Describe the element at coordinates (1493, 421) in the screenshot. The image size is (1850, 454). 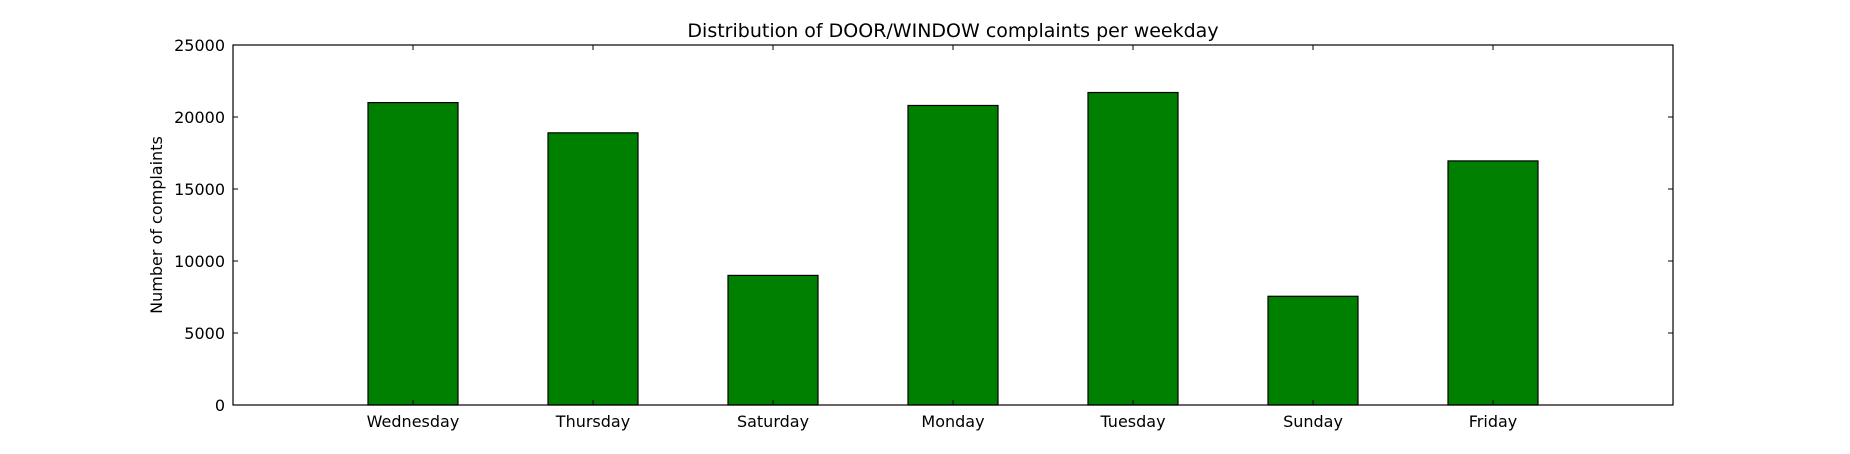
I see `x-tick-label: Friday` at that location.